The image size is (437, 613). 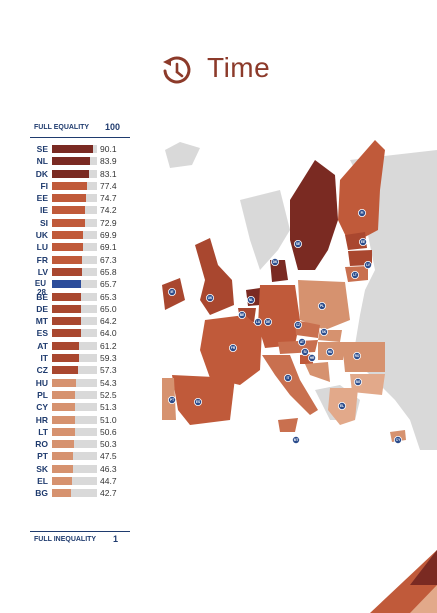 I want to click on scale-top-rule, so click(x=80, y=137).